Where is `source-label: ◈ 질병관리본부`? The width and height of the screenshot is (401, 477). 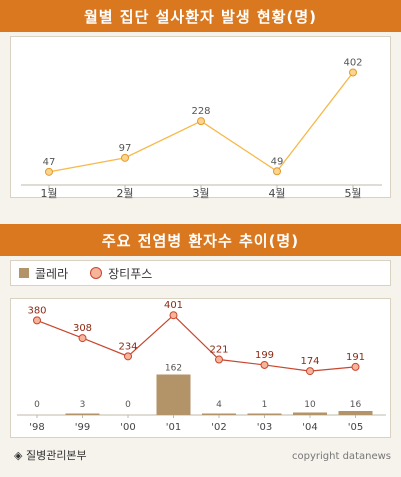 source-label: ◈ 질병관리본부 is located at coordinates (50, 455).